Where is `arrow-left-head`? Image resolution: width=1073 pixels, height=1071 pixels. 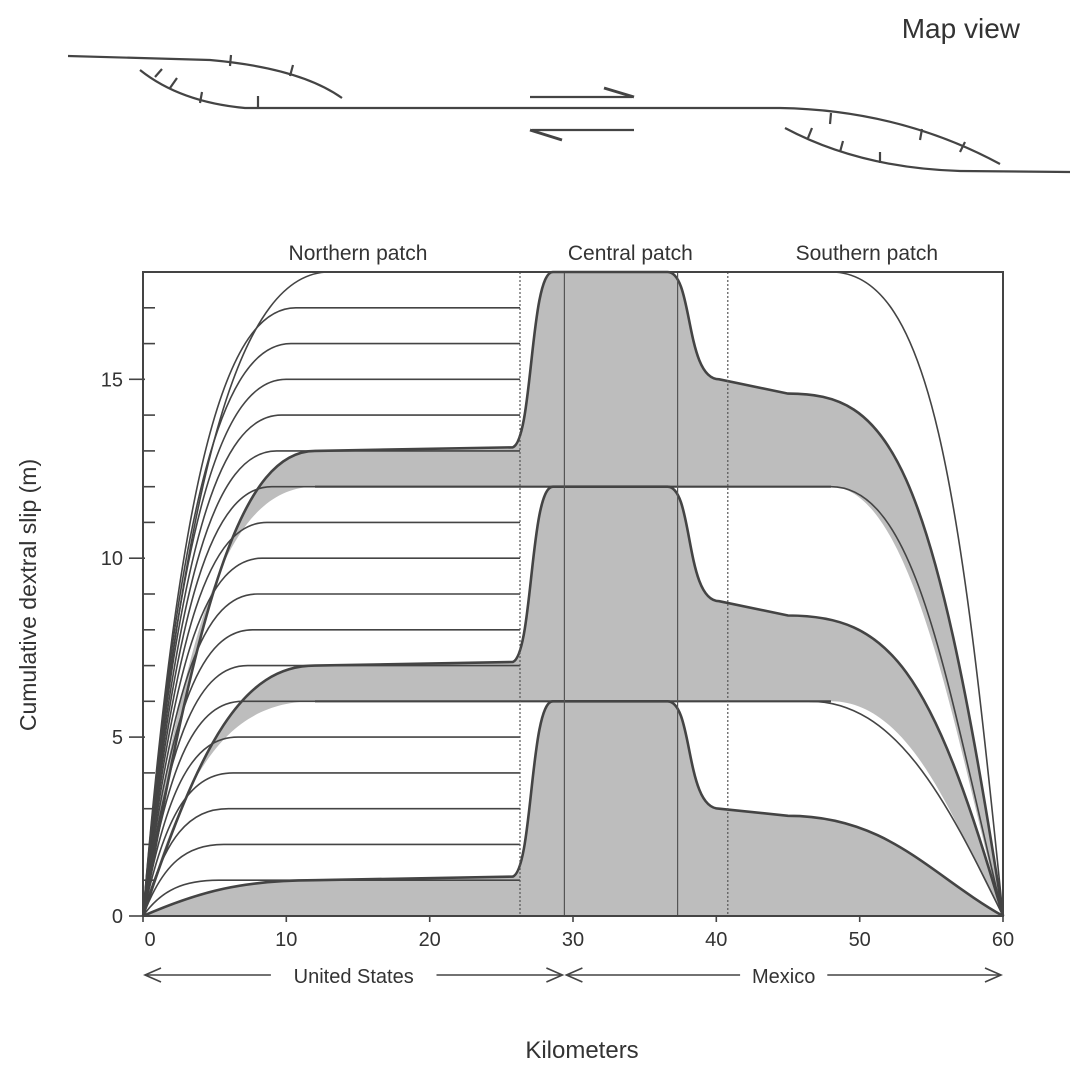 arrow-left-head is located at coordinates (546, 135).